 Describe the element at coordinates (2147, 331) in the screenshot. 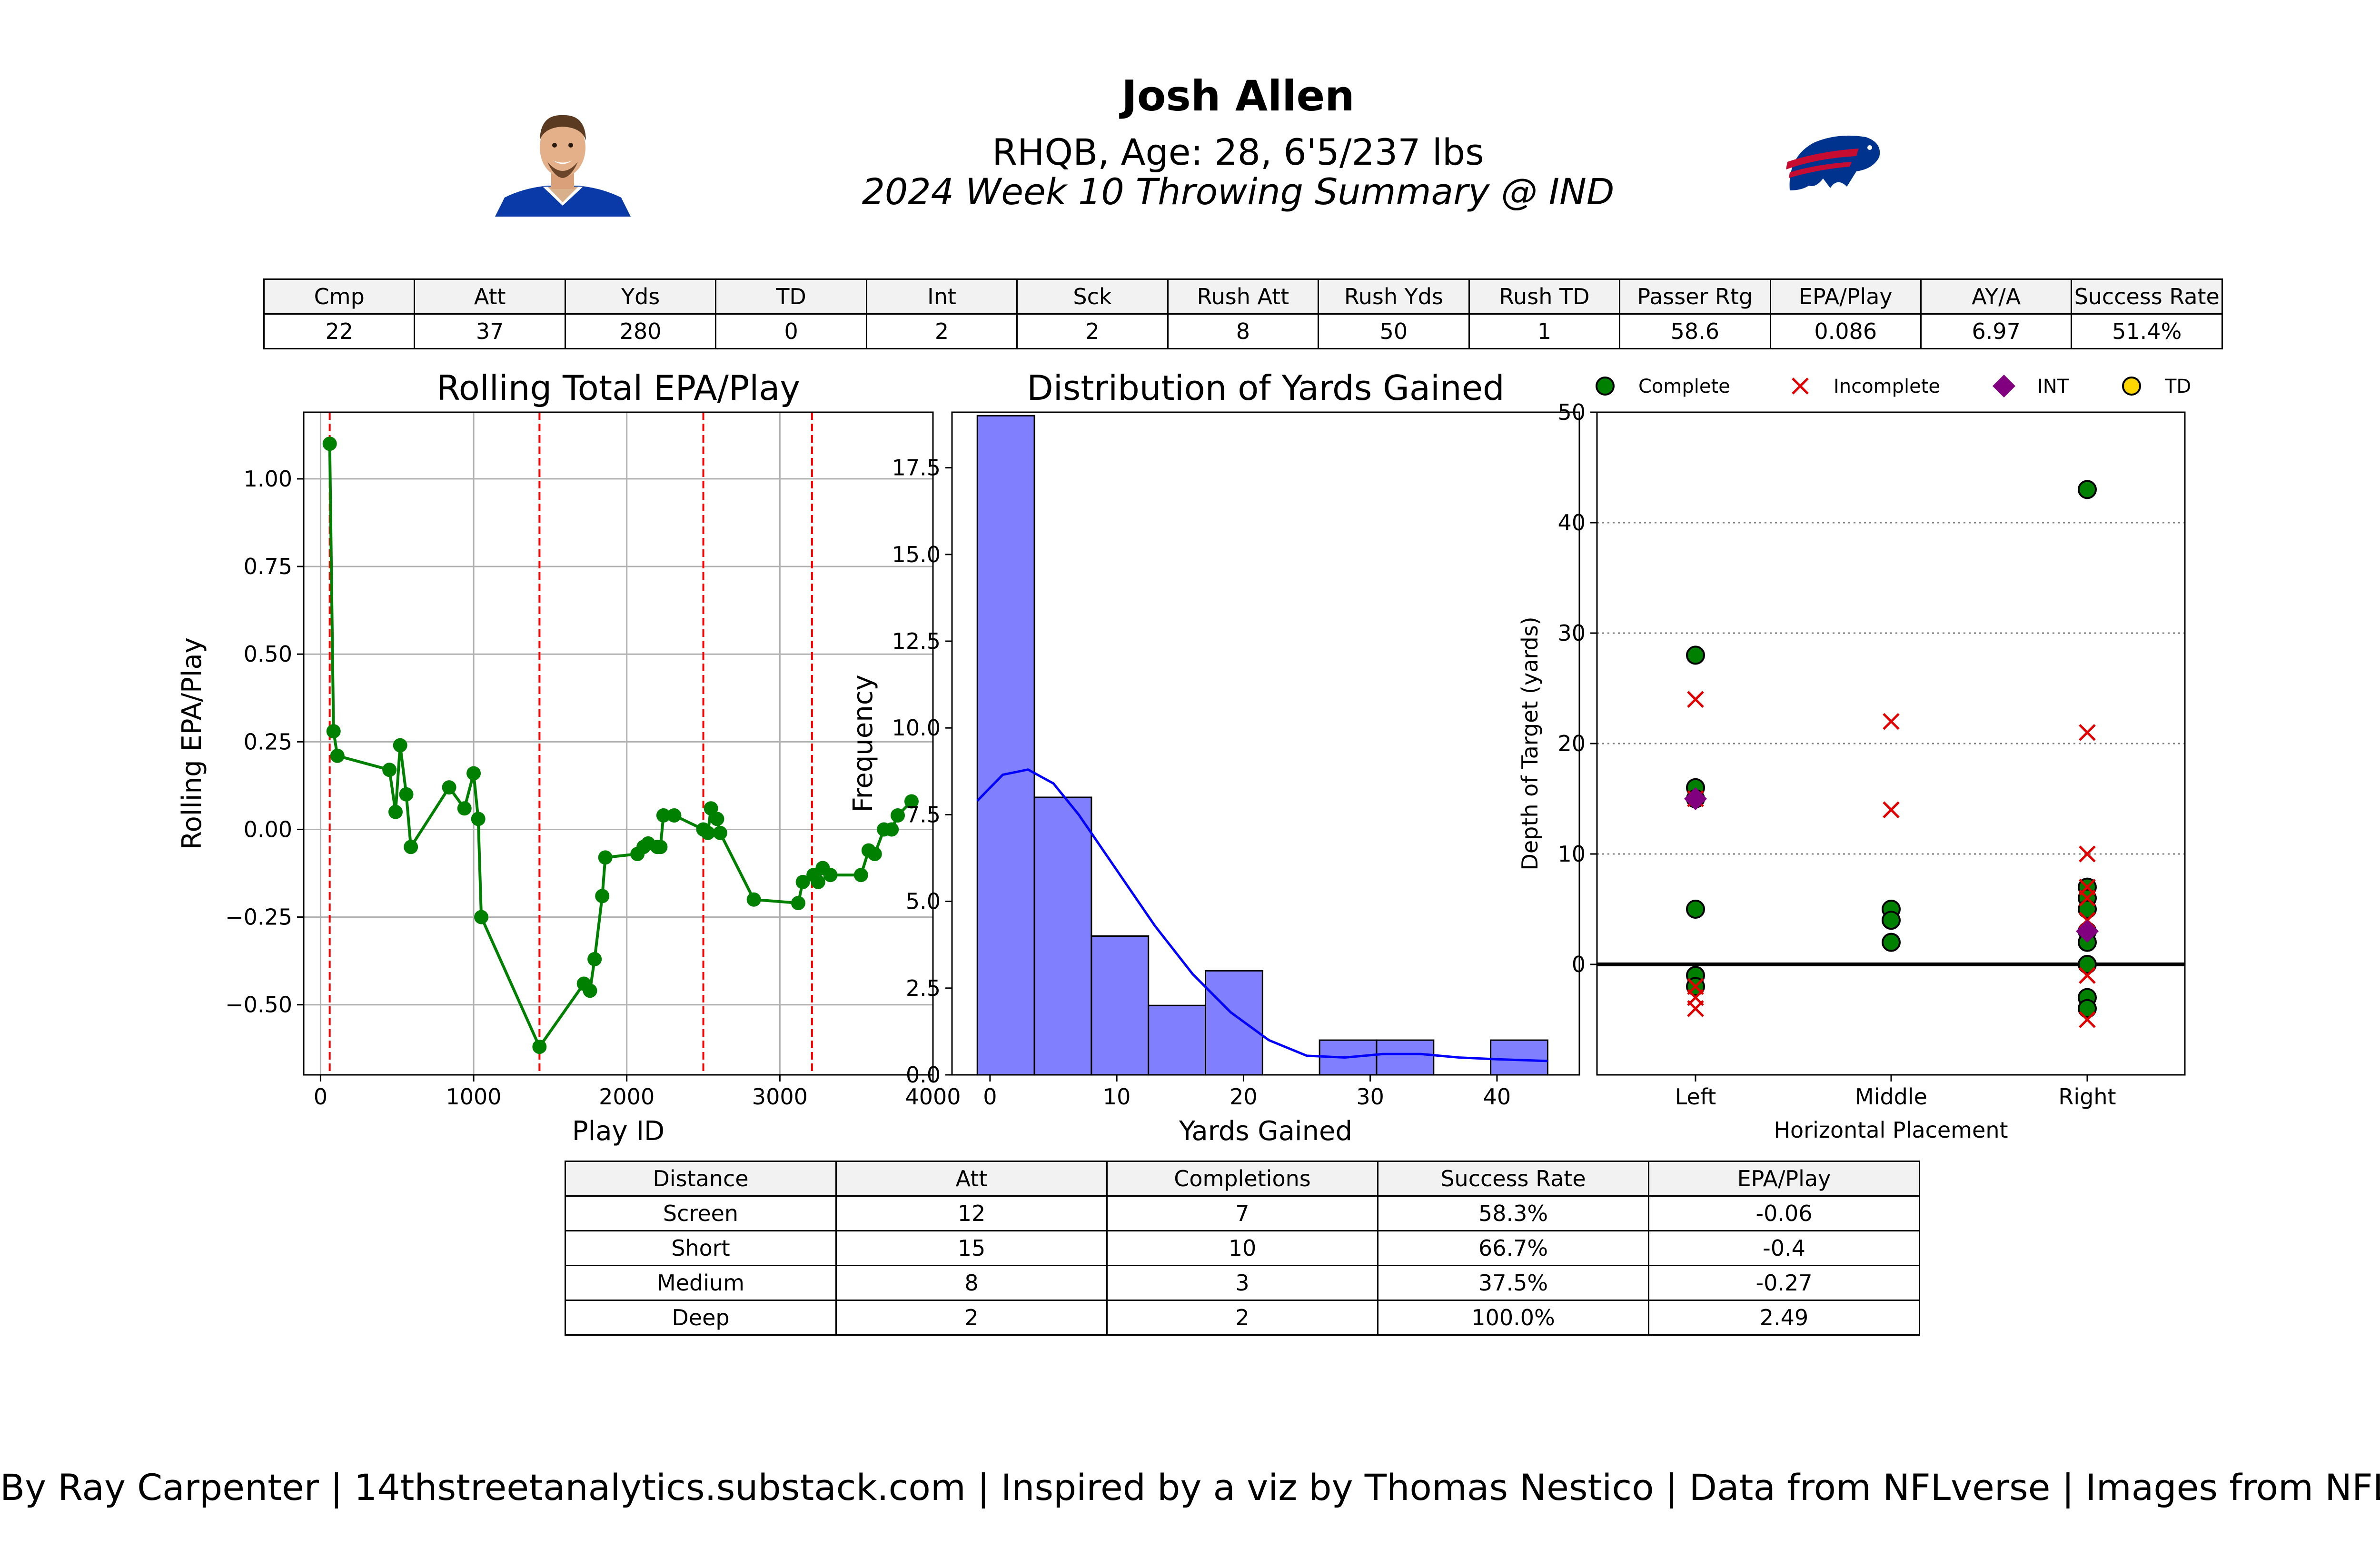

I see `stat-value: 51.4%` at that location.